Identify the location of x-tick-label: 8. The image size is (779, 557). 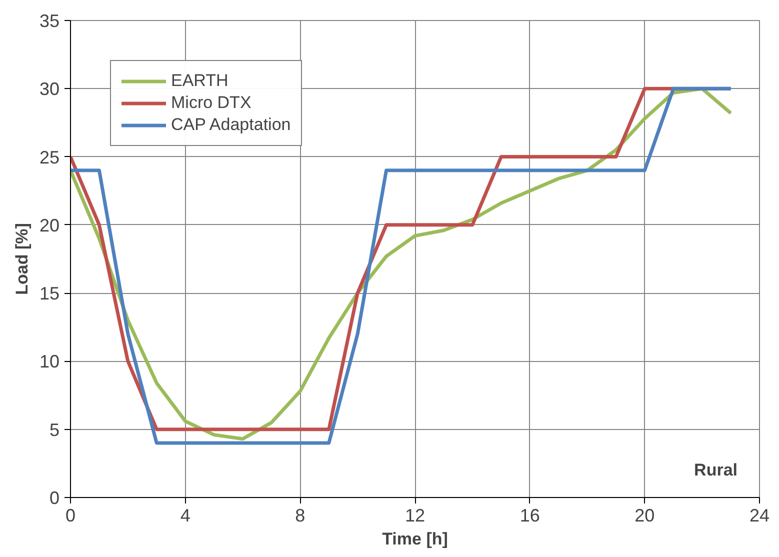
(300, 516).